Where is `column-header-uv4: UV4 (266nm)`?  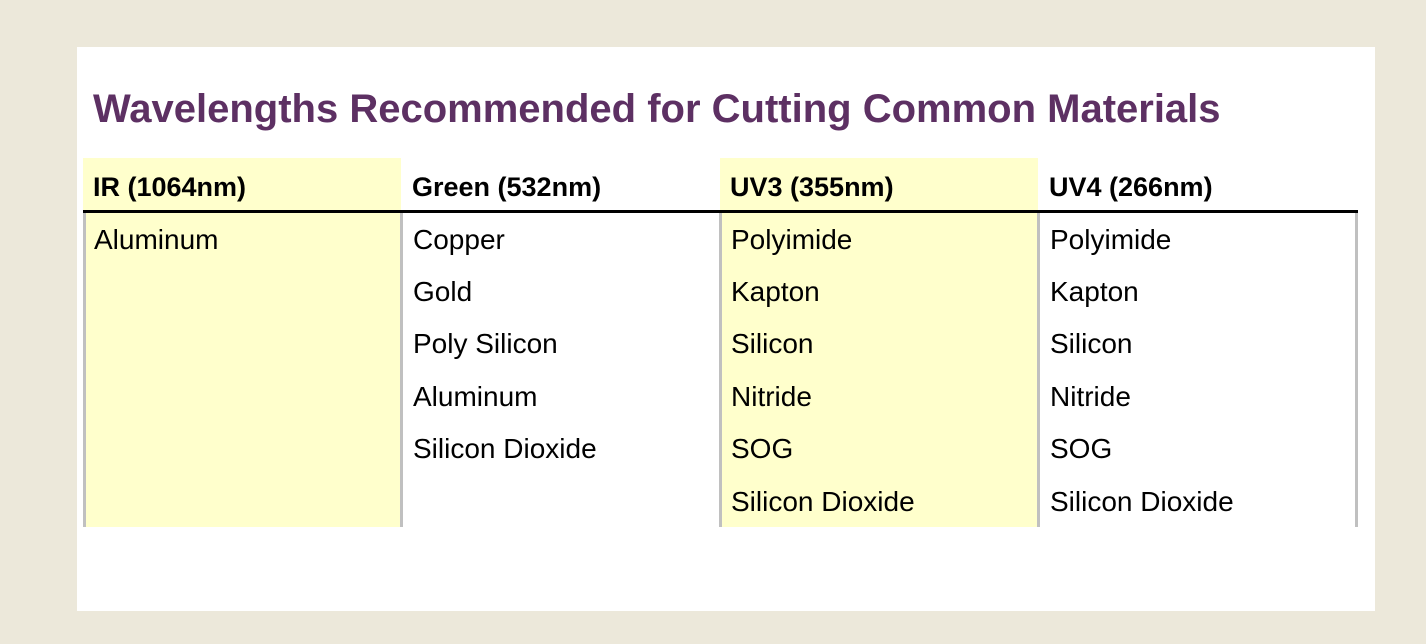
column-header-uv4: UV4 (266nm) is located at coordinates (1131, 187).